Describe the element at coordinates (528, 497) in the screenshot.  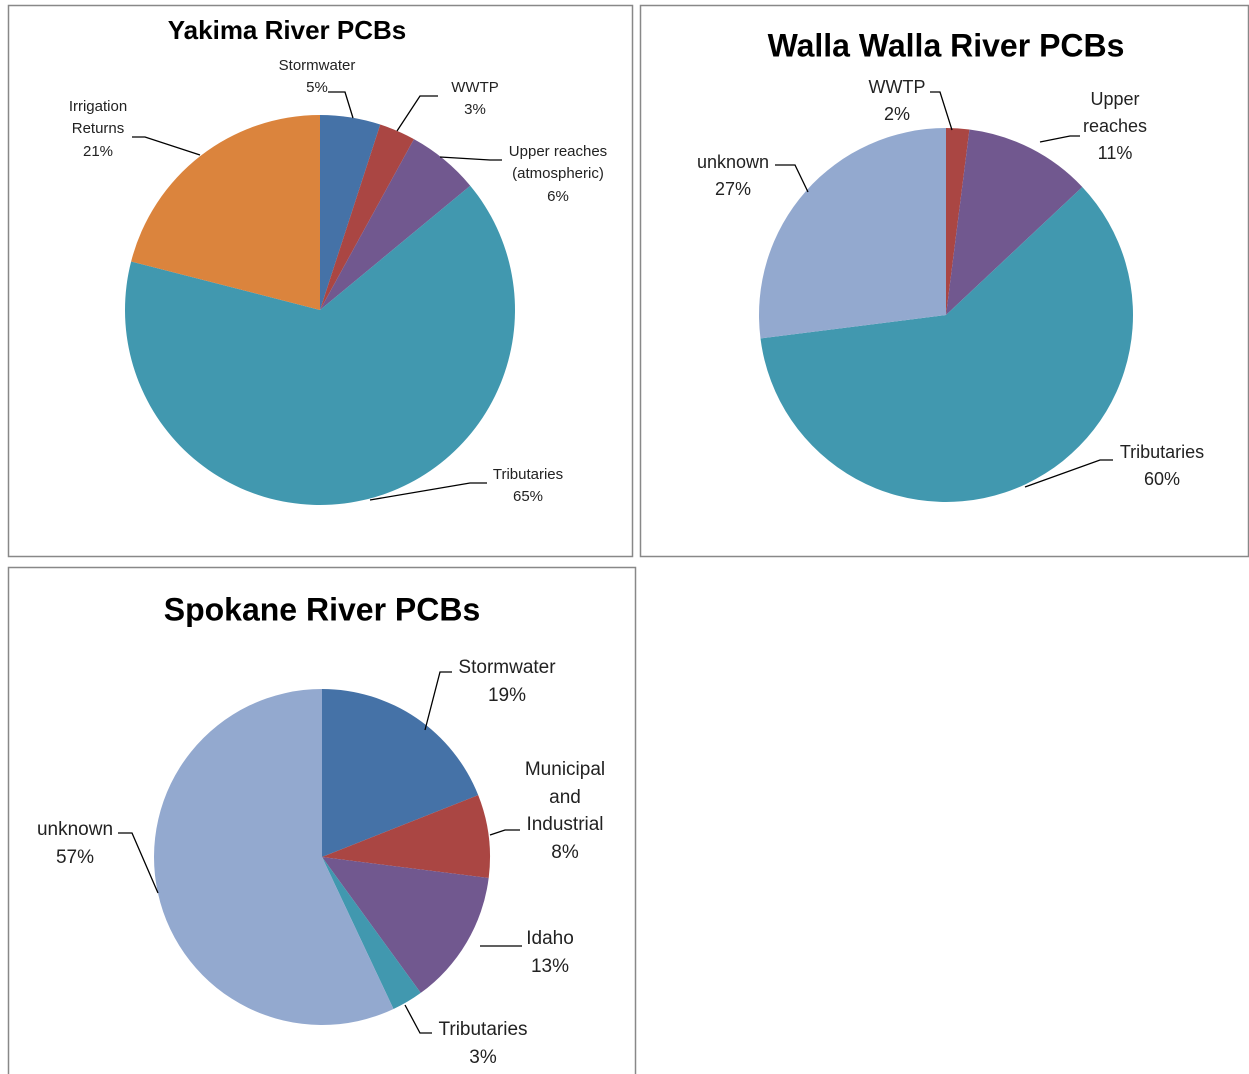
I see `slice-value: 65%` at that location.